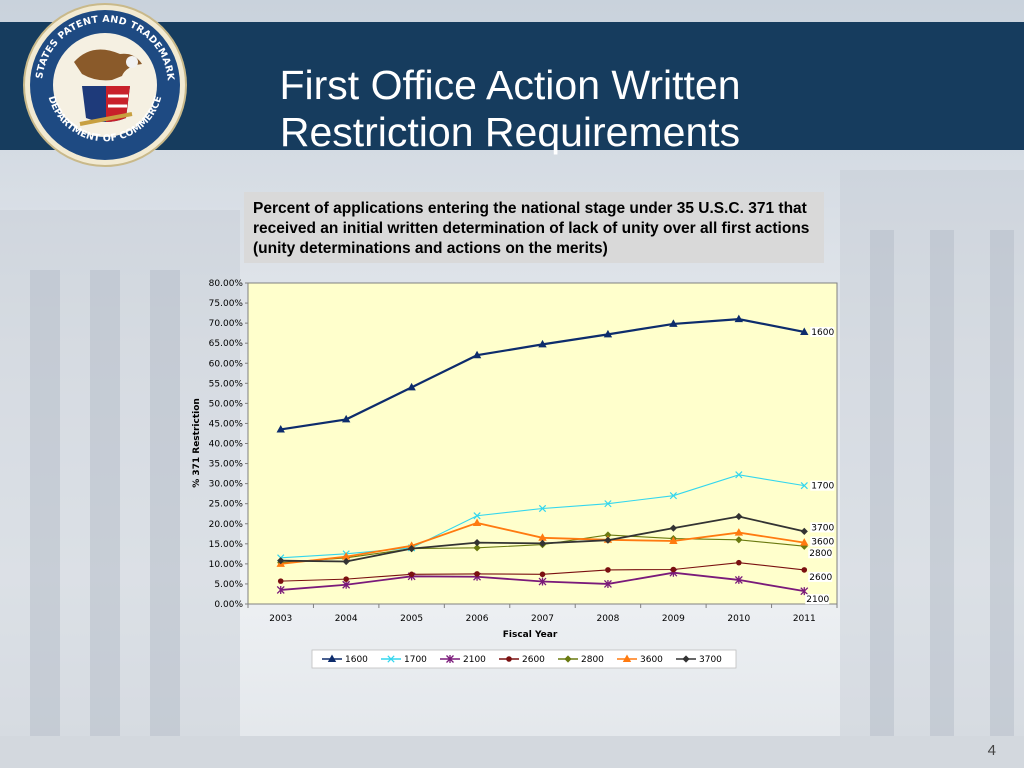 This screenshot has width=1024, height=768. I want to click on legend-box, so click(524, 659).